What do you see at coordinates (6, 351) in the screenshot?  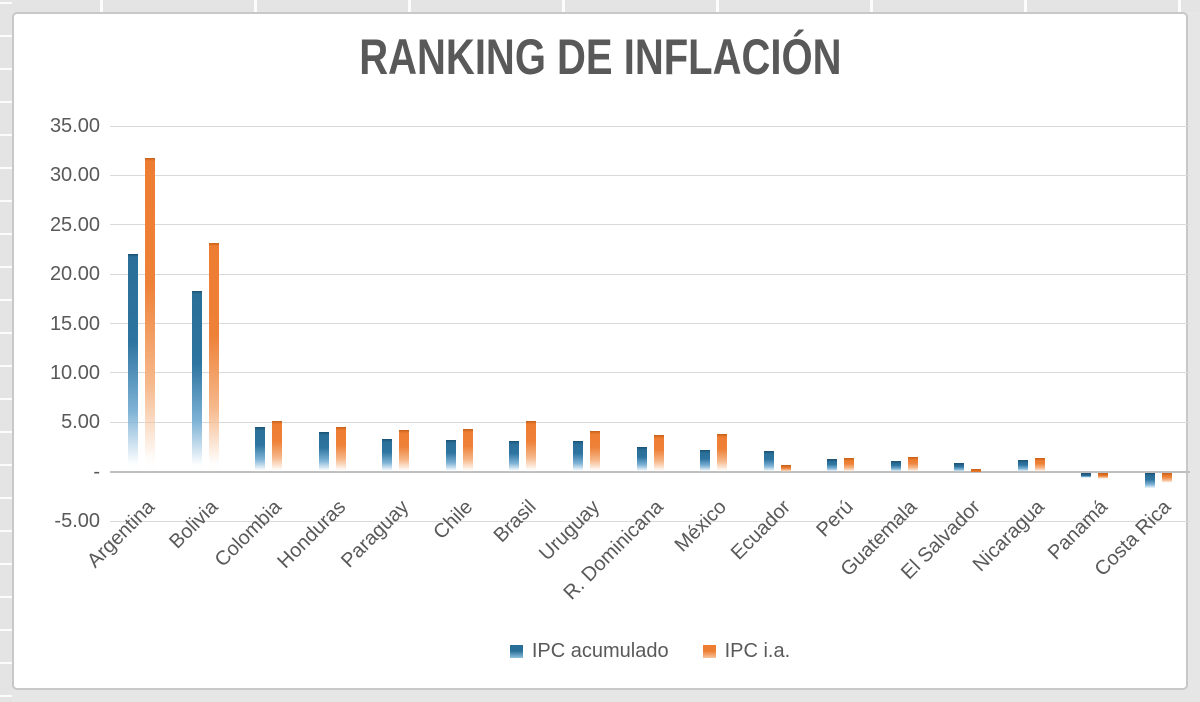 I see `sheet-row-edges` at bounding box center [6, 351].